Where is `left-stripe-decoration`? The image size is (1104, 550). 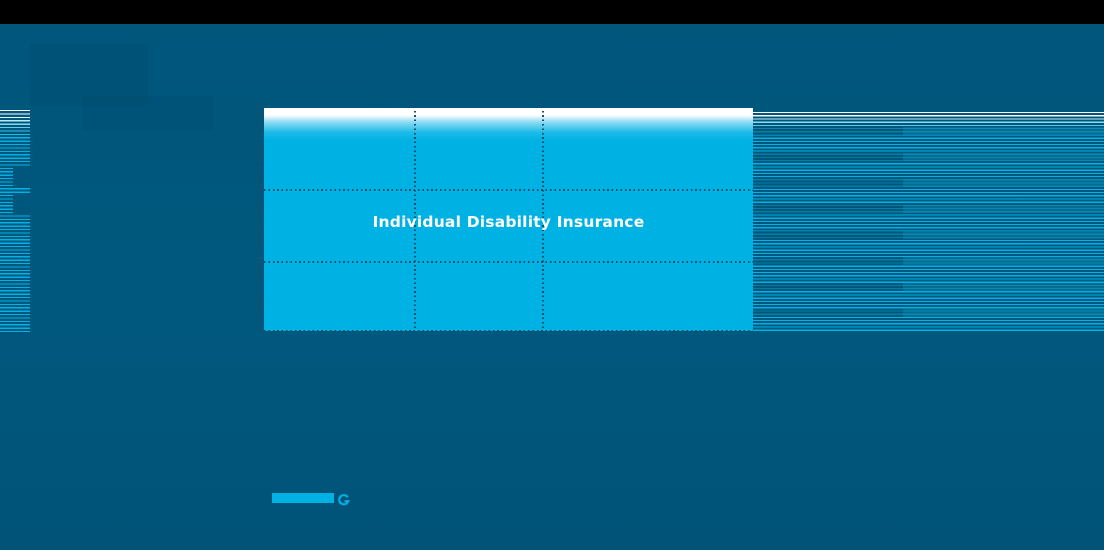
left-stripe-decoration is located at coordinates (15, 221).